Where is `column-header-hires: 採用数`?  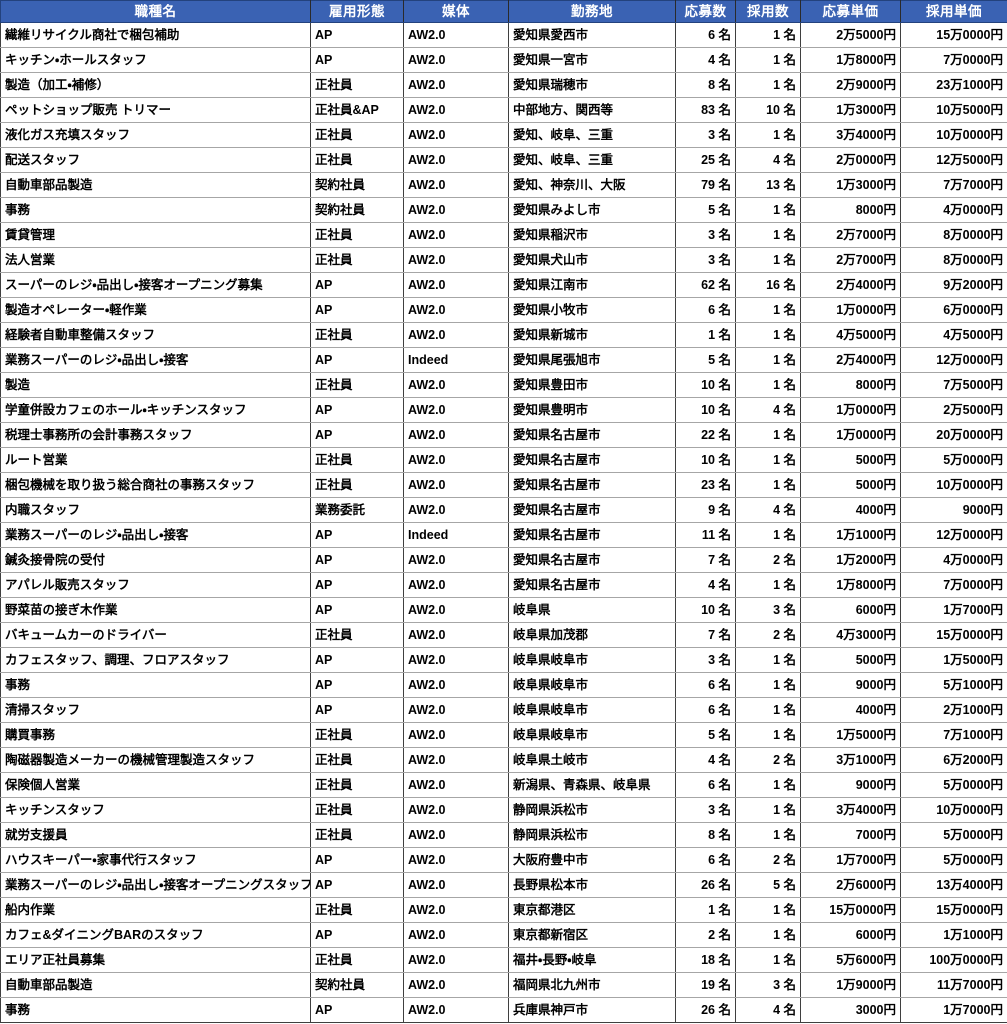 column-header-hires: 採用数 is located at coordinates (768, 11).